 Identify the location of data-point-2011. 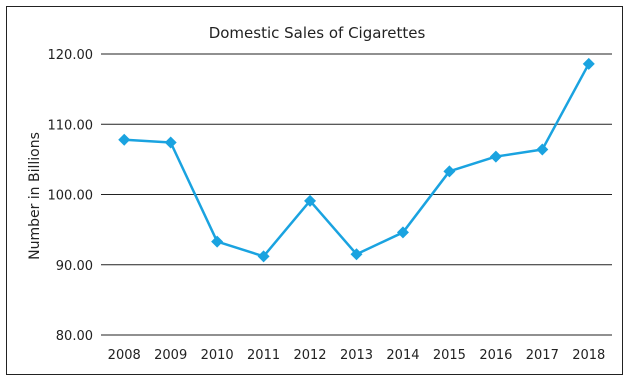
(263, 256).